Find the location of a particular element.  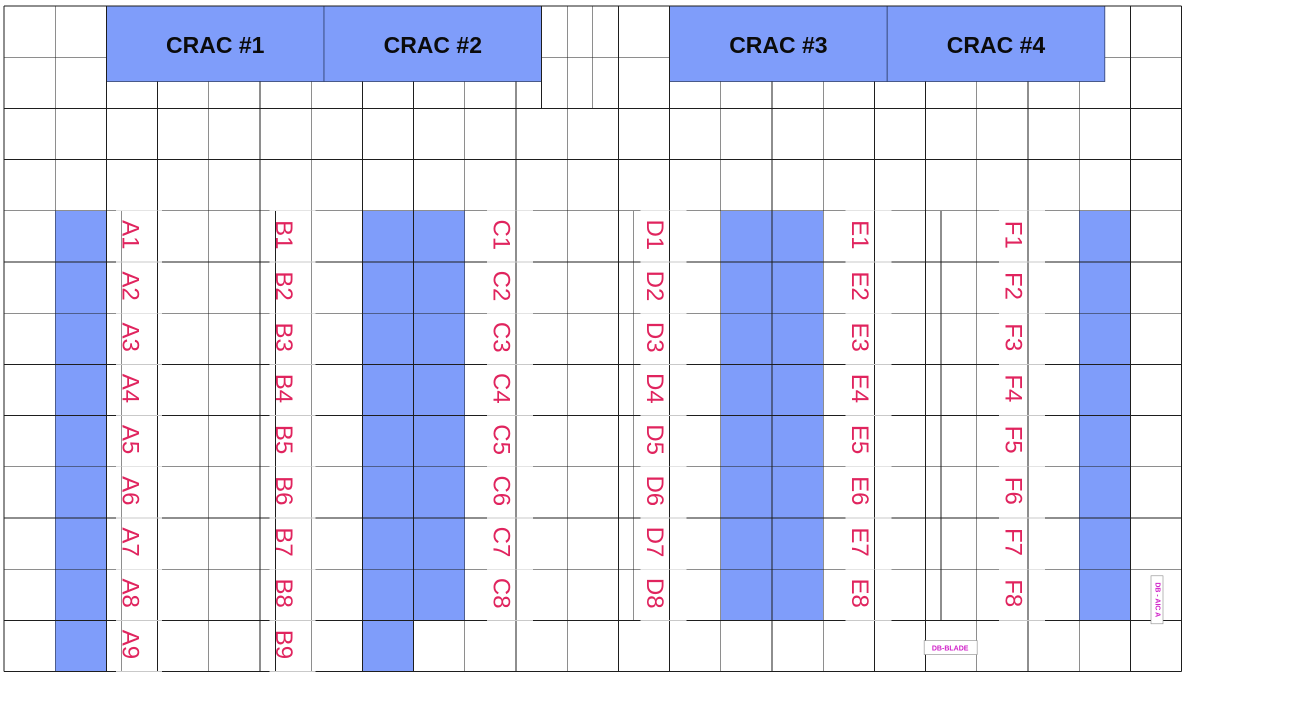

rack-c3-label: C3 is located at coordinates (500, 337).